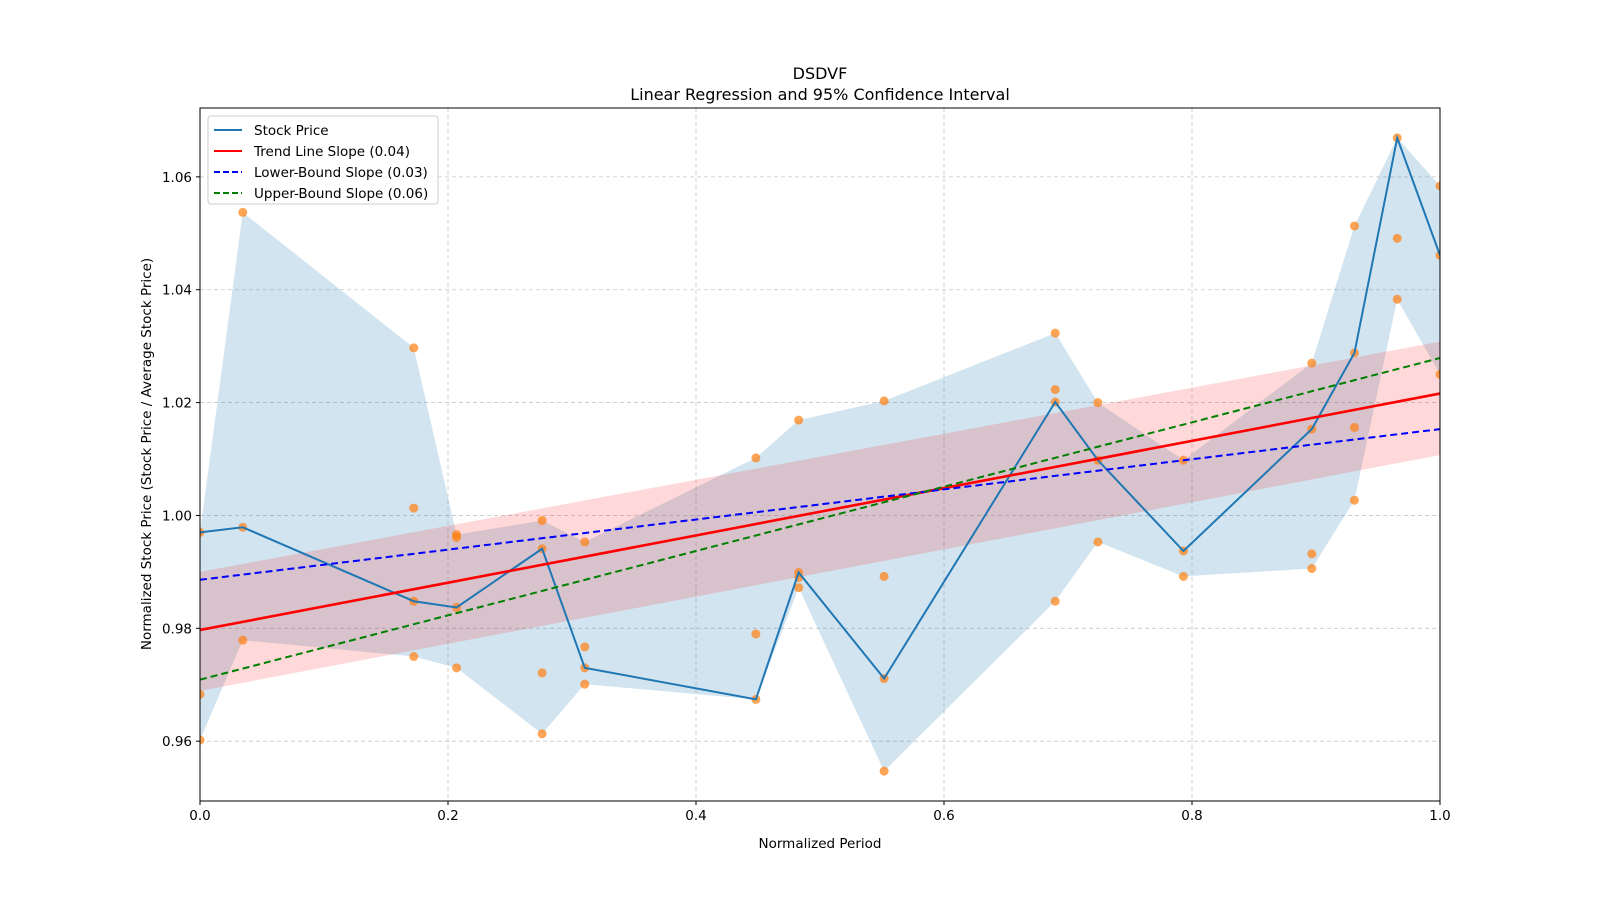  I want to click on legend-label: Stock Price, so click(291, 131).